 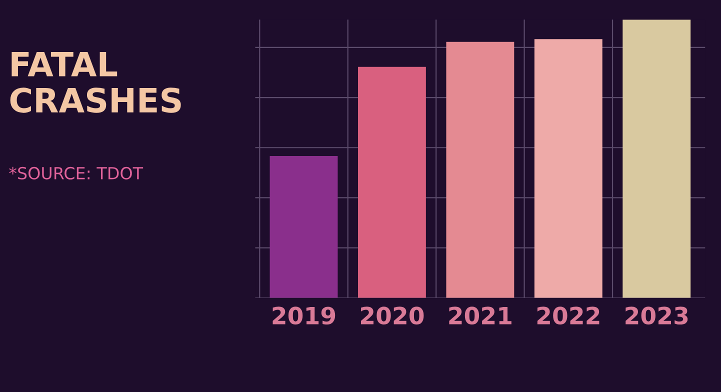 I want to click on x-tick-label: 2022, so click(x=568, y=315).